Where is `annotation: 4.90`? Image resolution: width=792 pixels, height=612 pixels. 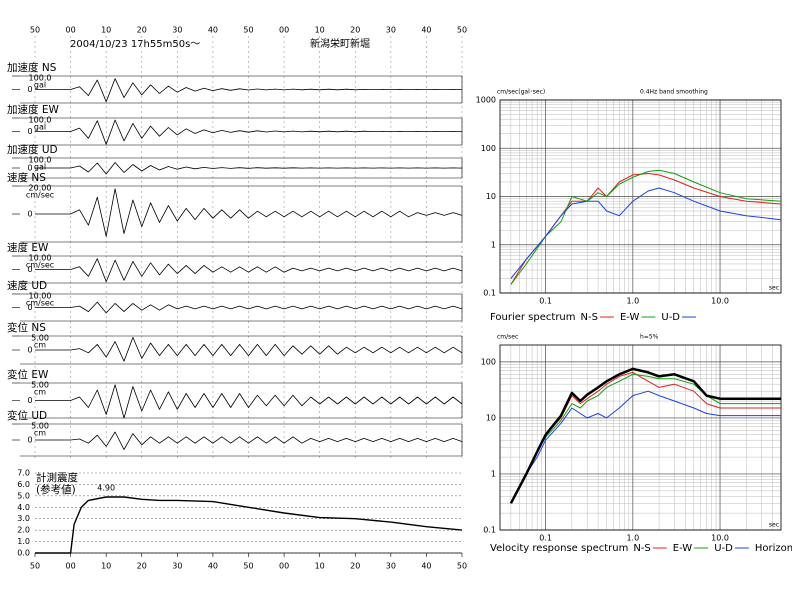 annotation: 4.90 is located at coordinates (106, 488).